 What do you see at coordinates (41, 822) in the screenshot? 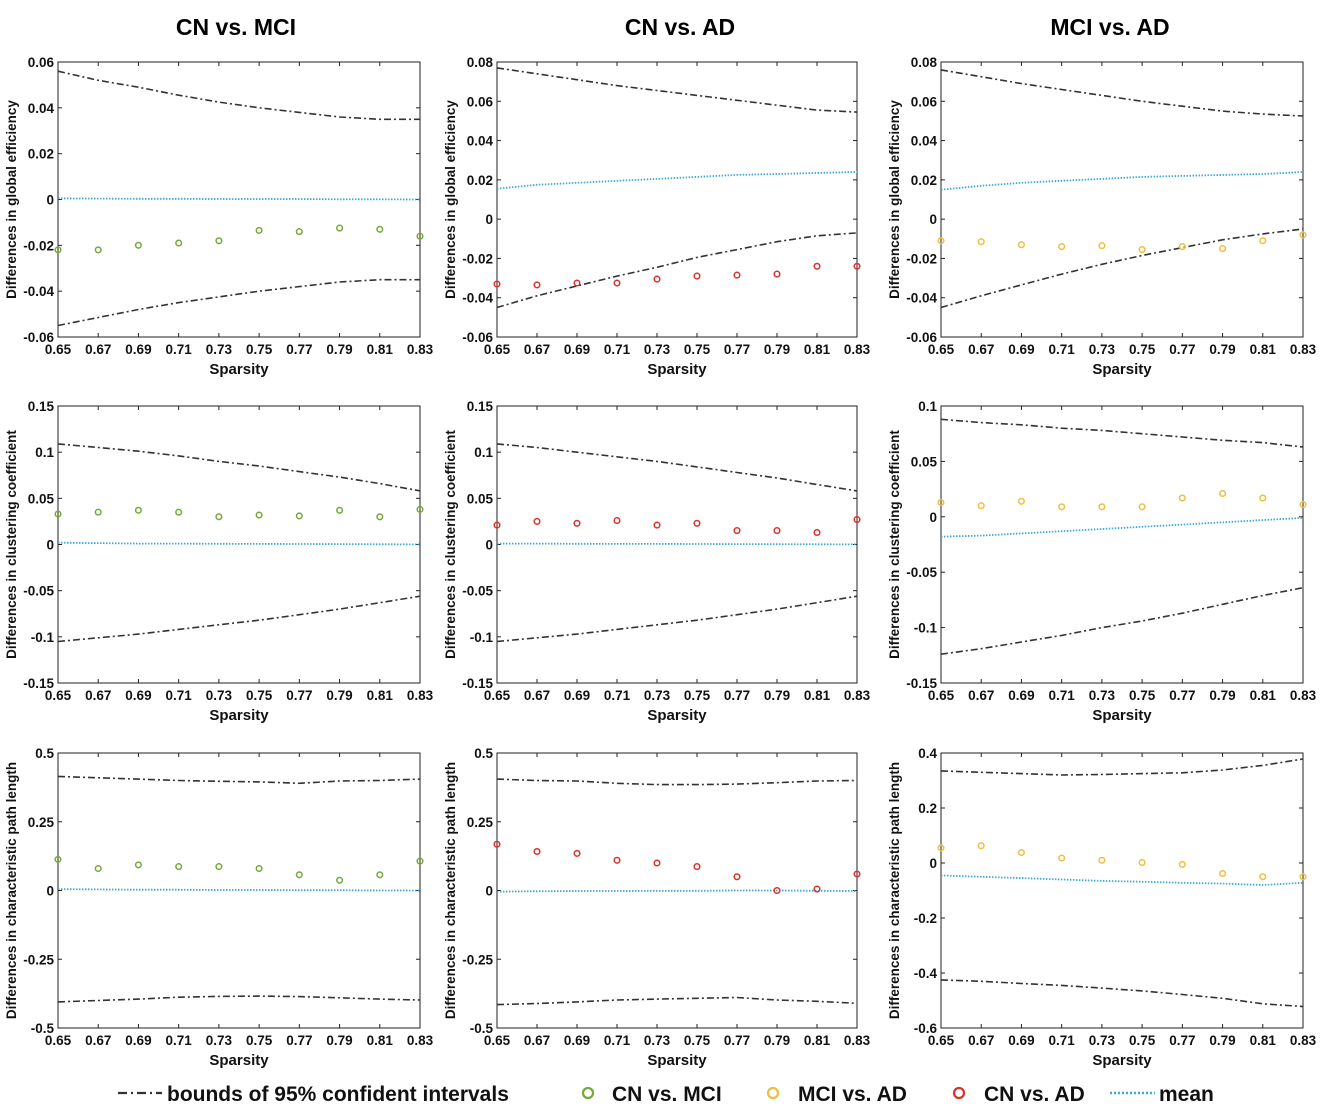
I see `y-tick-label: 0.25` at bounding box center [41, 822].